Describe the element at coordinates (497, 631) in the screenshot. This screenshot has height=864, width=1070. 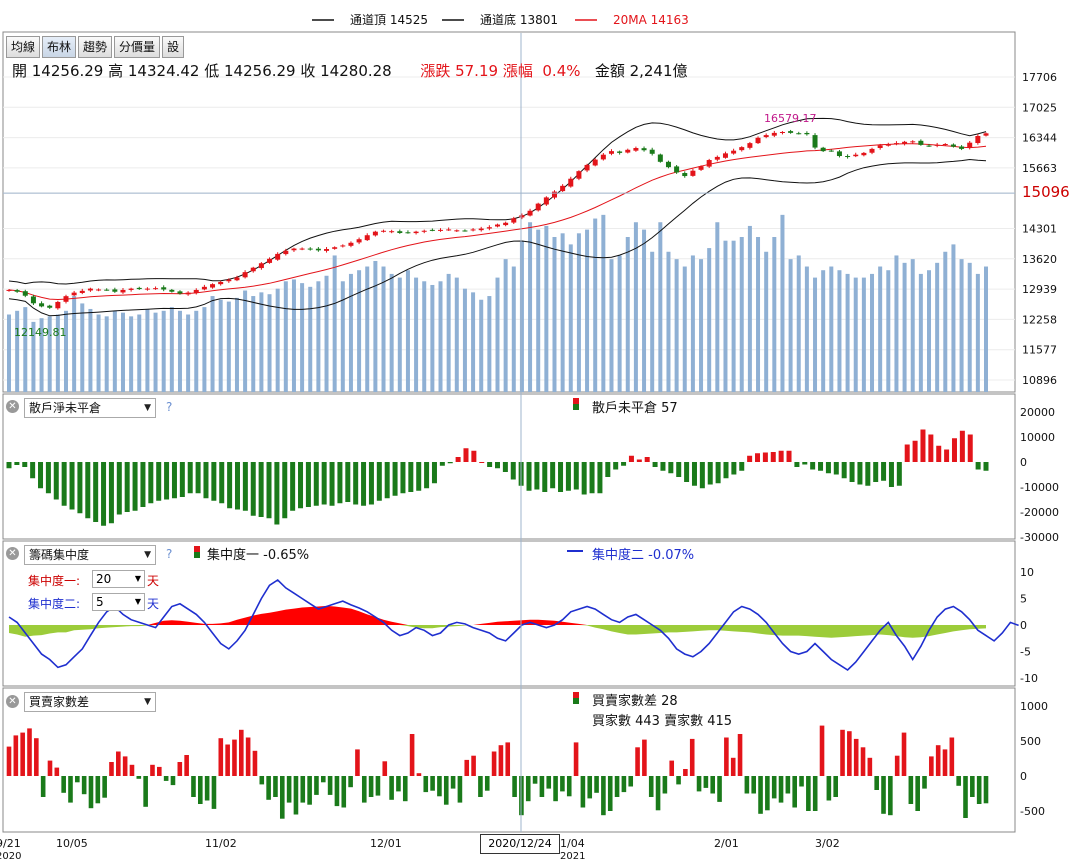
I see `concentration1-negative-area` at that location.